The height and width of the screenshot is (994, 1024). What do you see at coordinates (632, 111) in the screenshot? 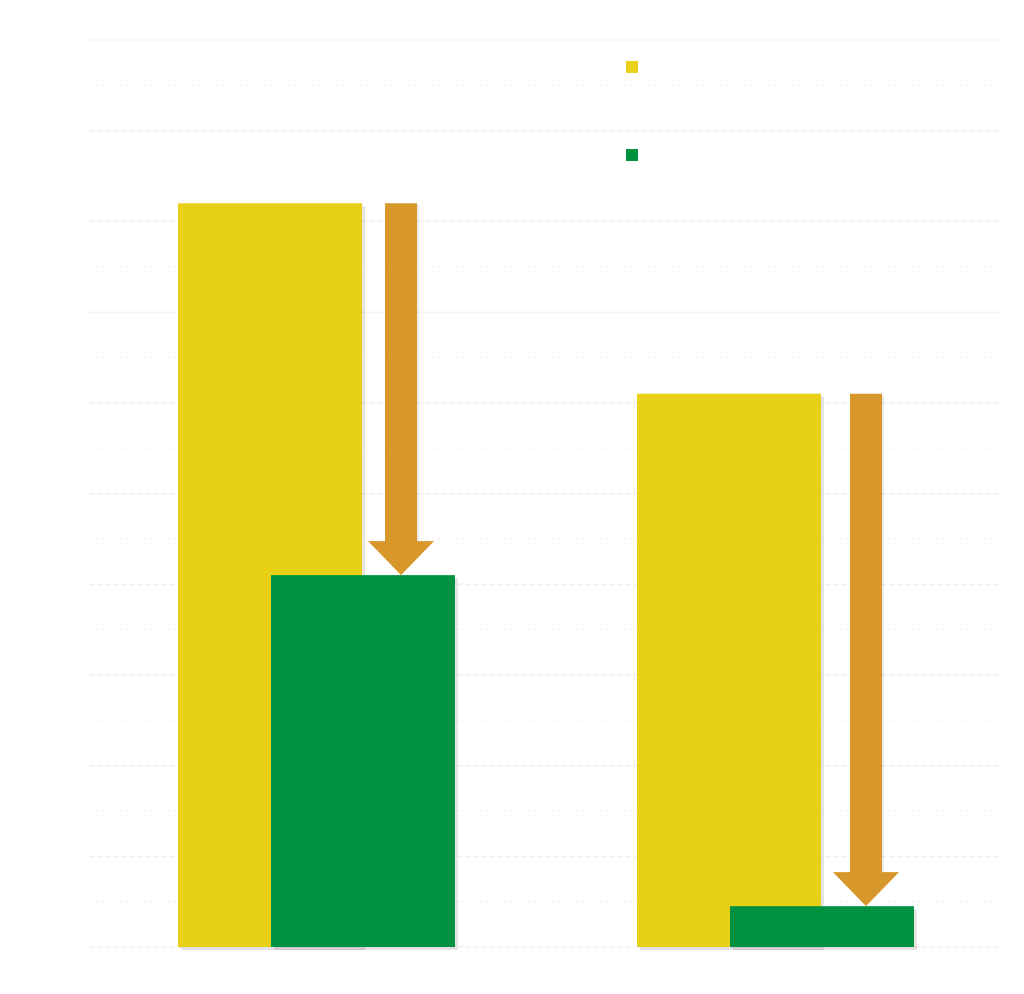
I see `legend` at bounding box center [632, 111].